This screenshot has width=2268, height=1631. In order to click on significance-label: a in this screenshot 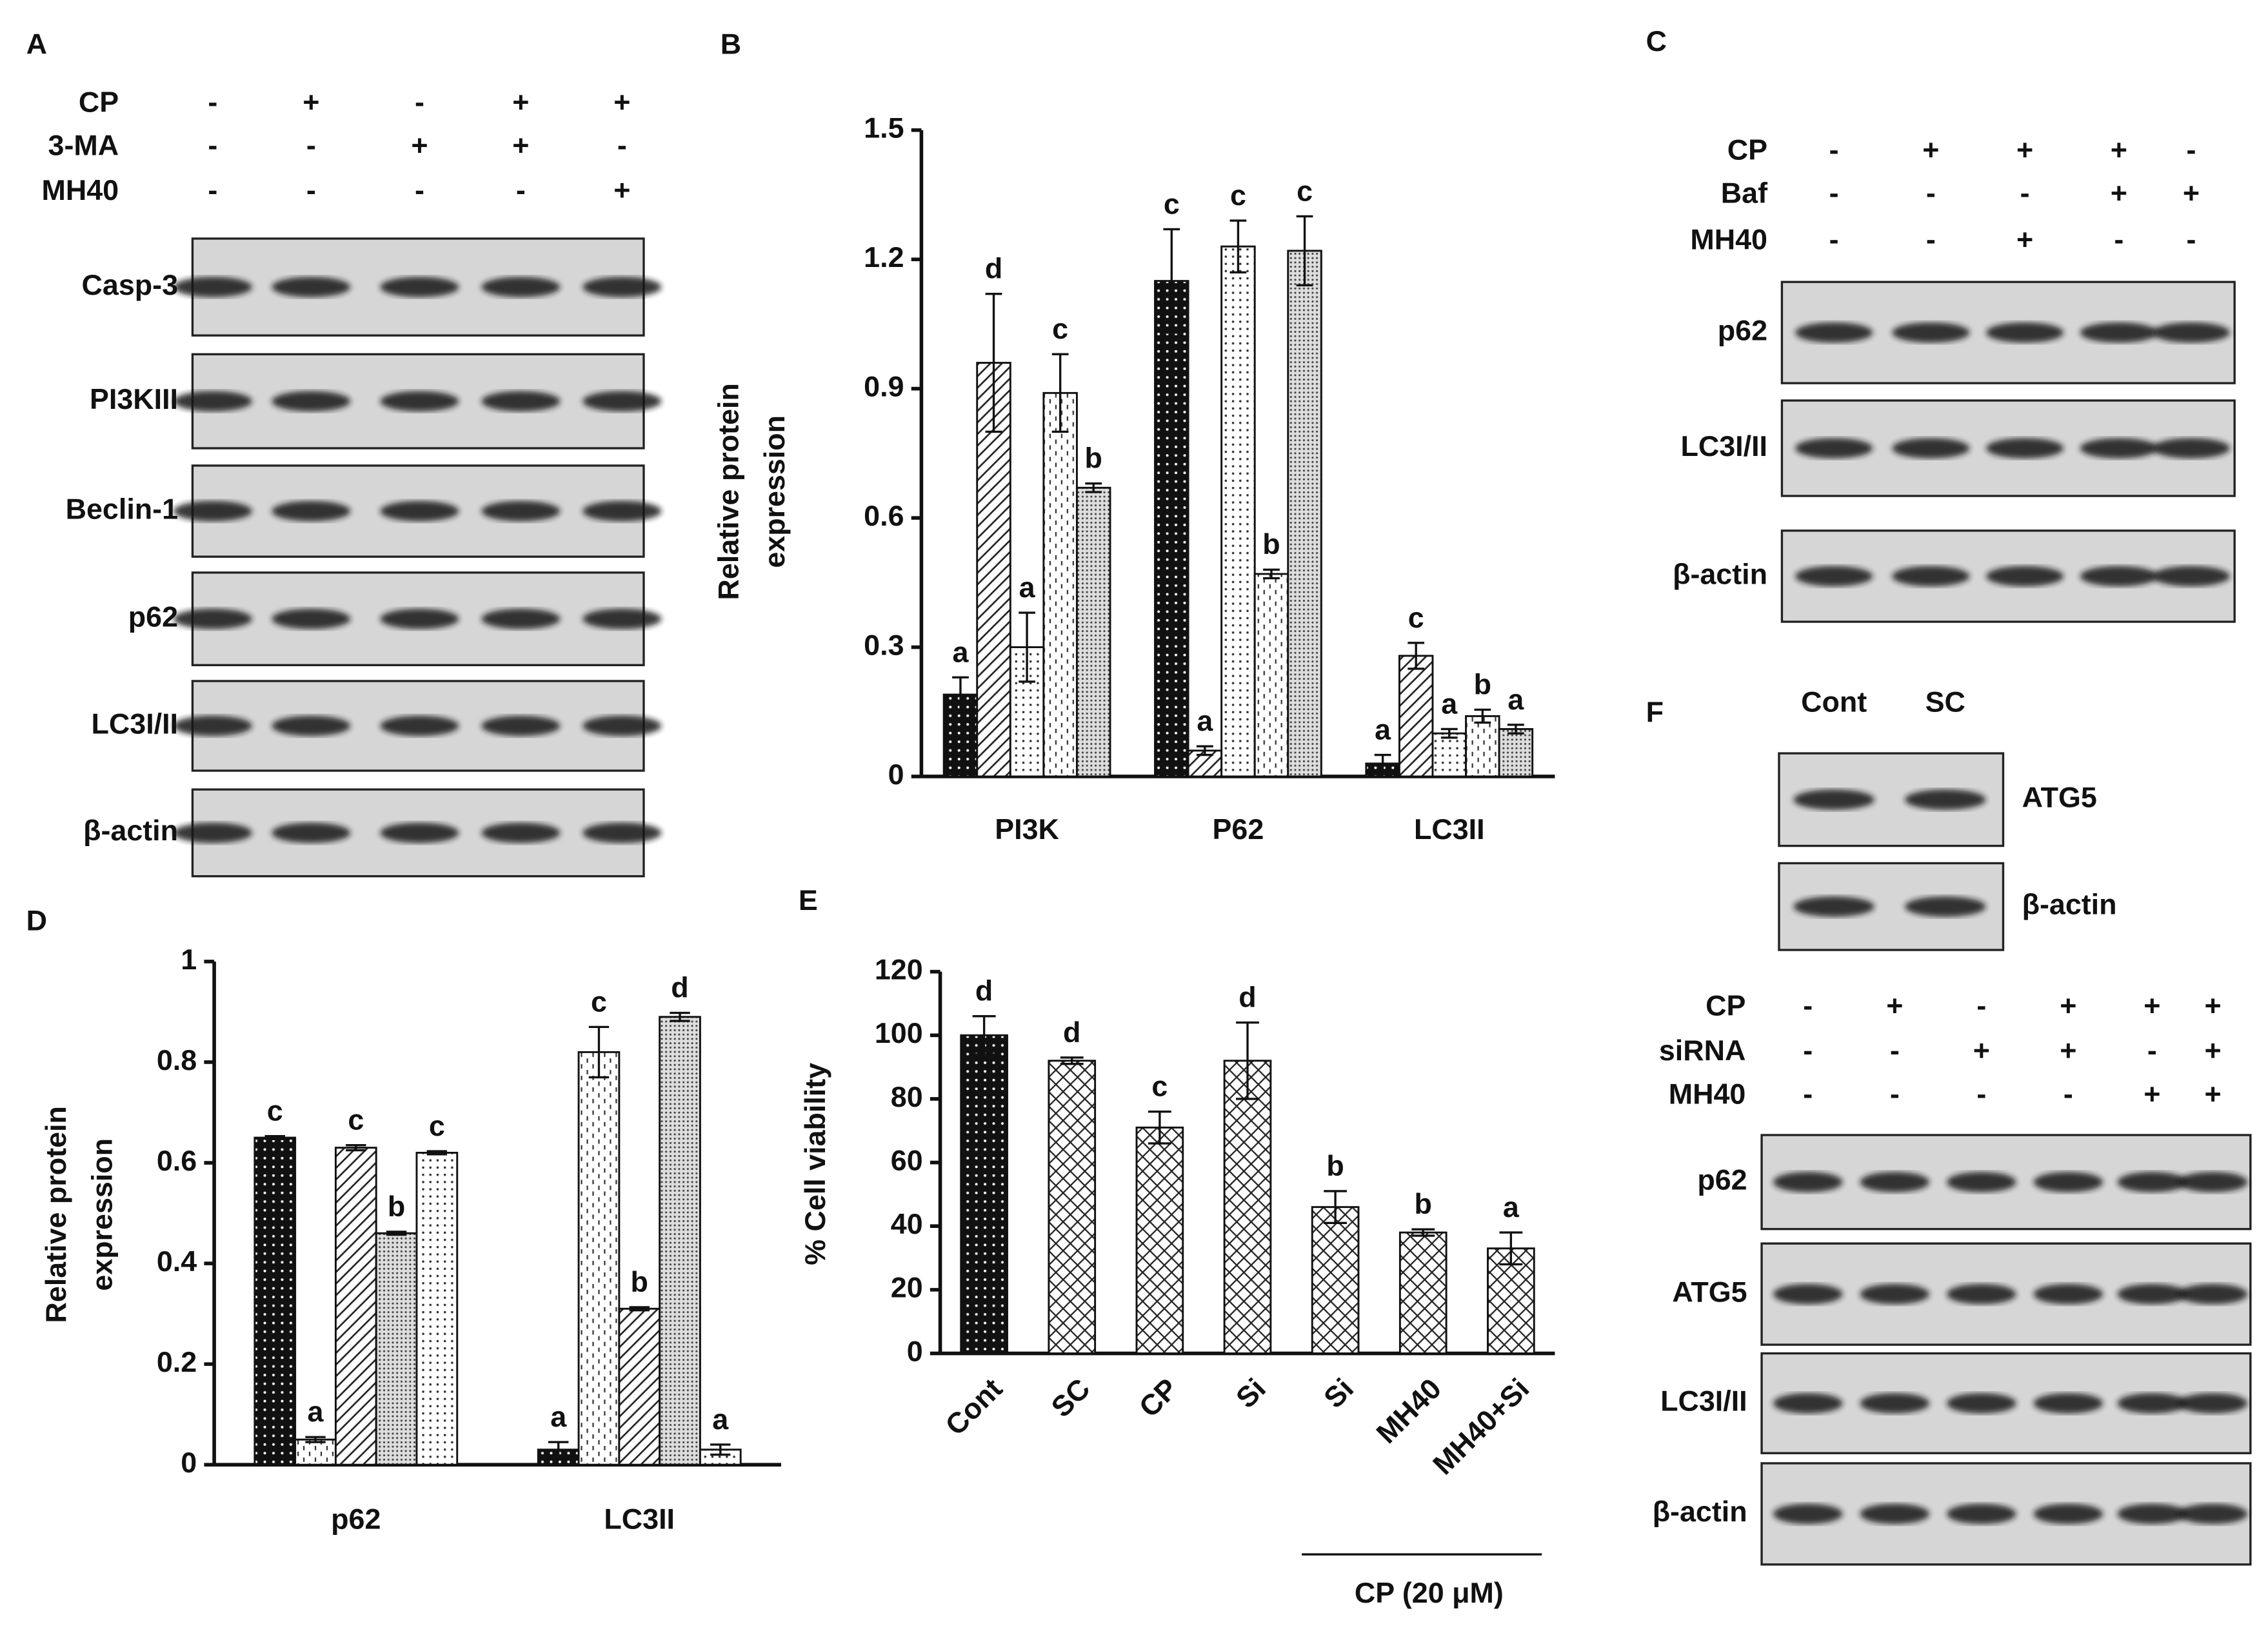, I will do `click(1449, 703)`.